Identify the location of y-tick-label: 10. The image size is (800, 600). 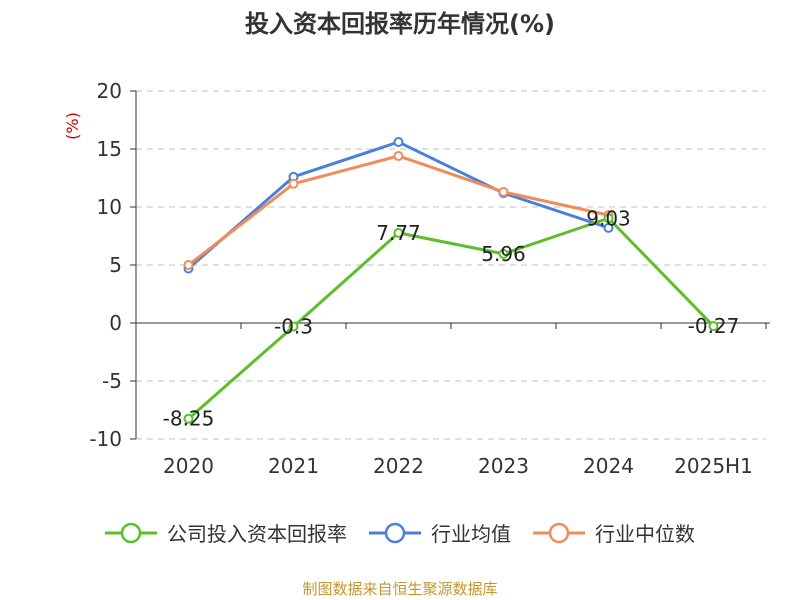
(109, 207).